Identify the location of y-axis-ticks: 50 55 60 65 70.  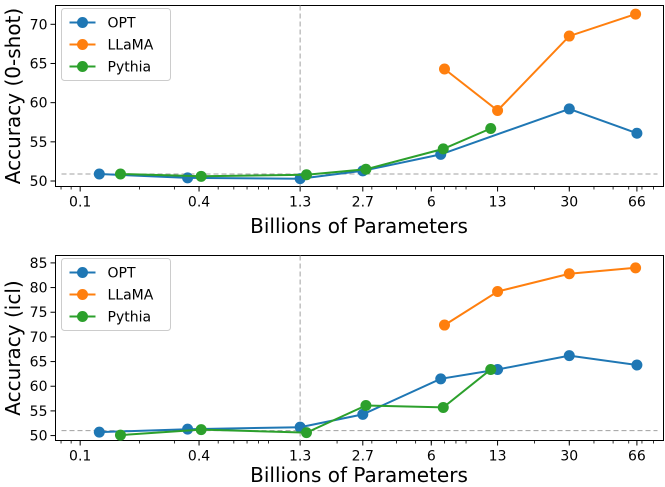
(43, 103).